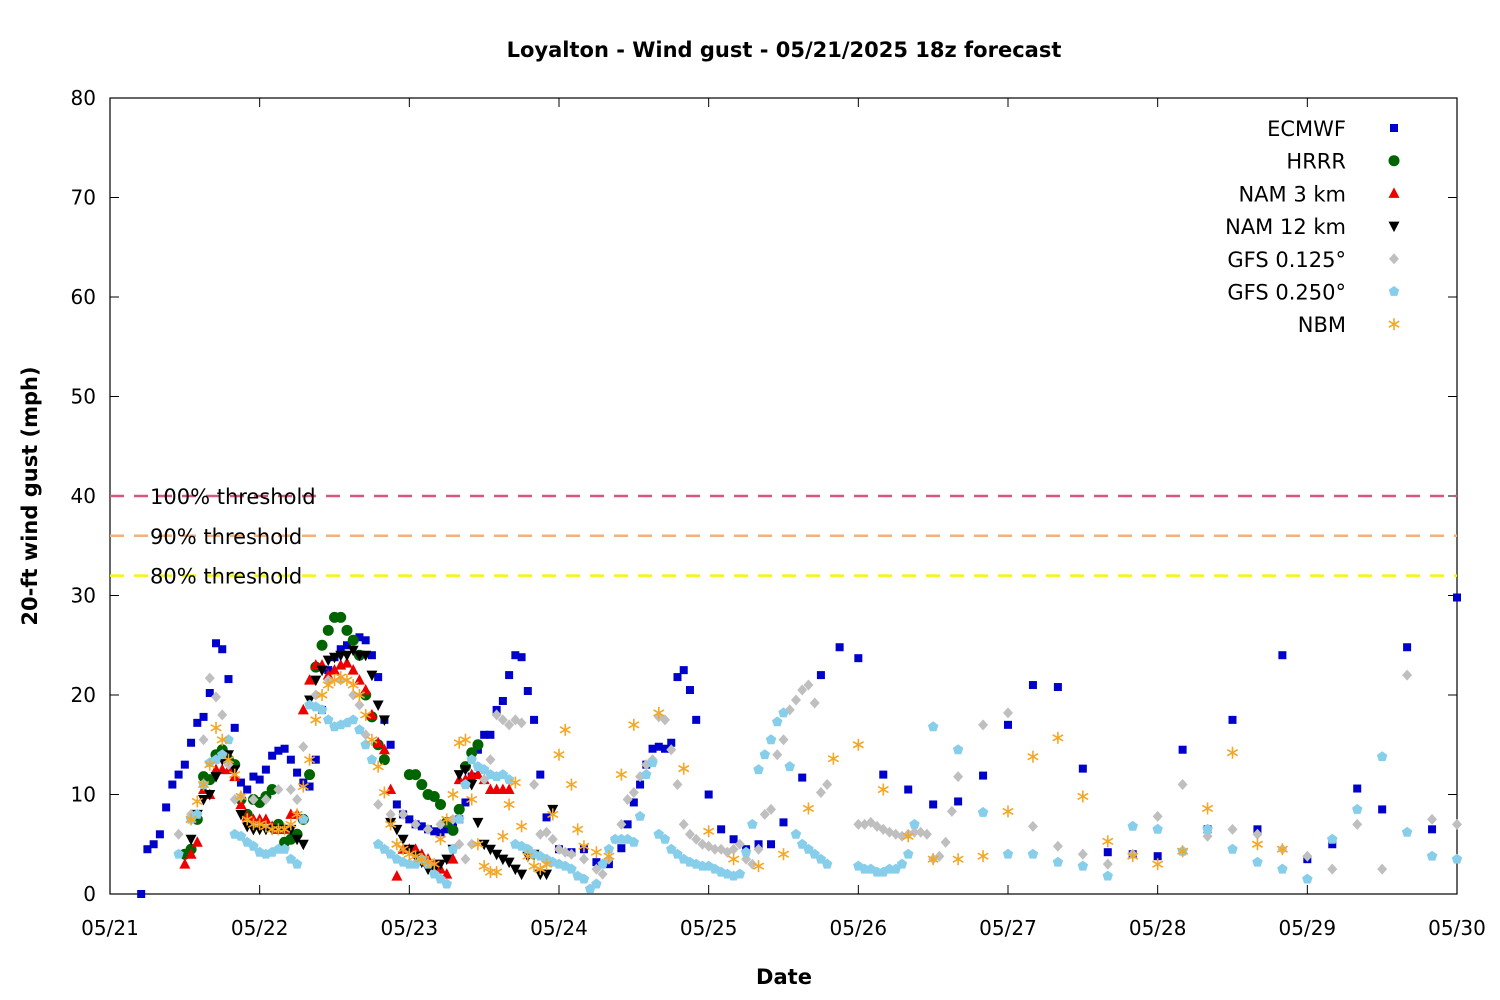 The width and height of the screenshot is (1500, 1000). Describe the element at coordinates (859, 928) in the screenshot. I see `x-tick-label: 05/26` at that location.